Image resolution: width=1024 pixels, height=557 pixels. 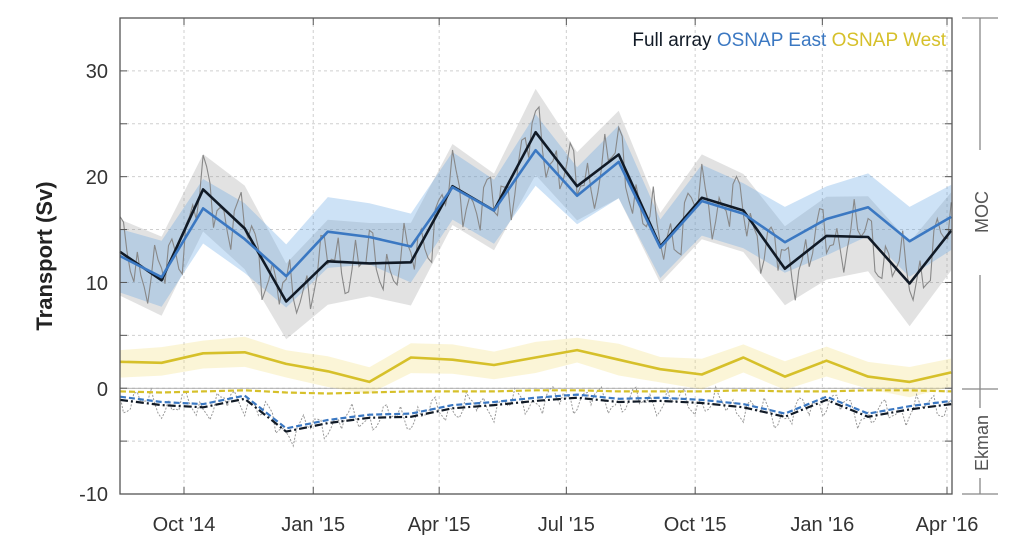 I want to click on y-tick-label: -10, so click(x=93, y=495).